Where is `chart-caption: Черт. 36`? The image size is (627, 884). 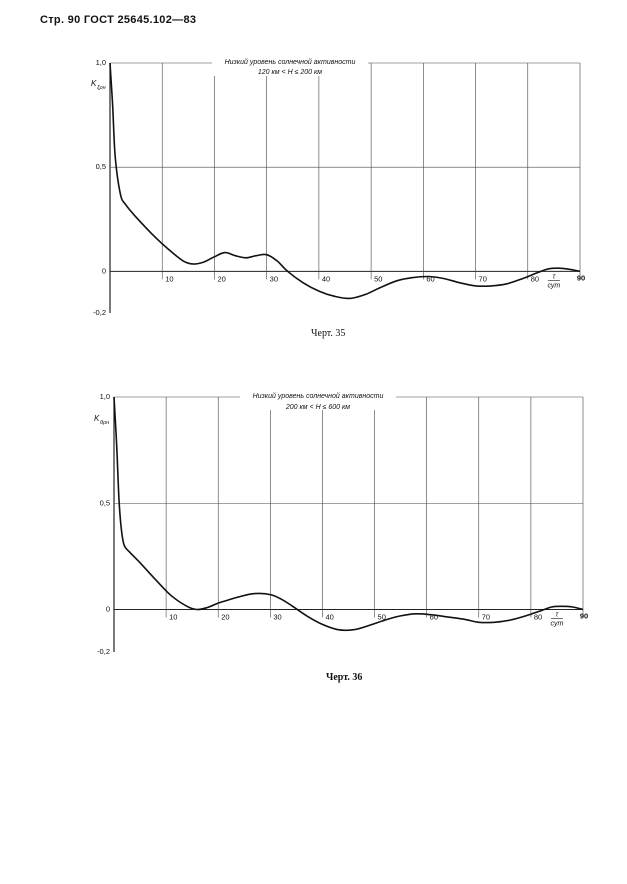
chart-caption: Черт. 36 is located at coordinates (344, 677).